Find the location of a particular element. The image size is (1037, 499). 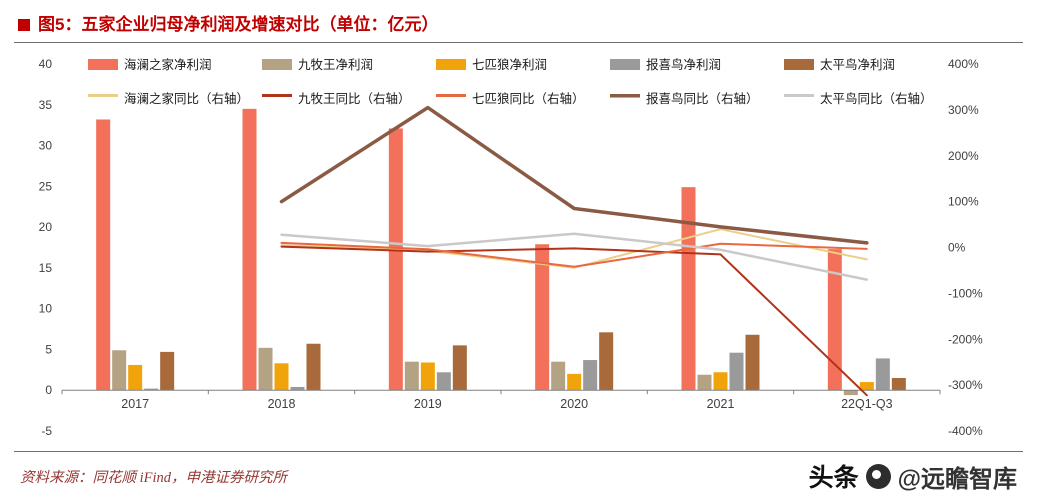

figure-title: 图5：五家企业归母净利润及增速对比（单位：亿元） is located at coordinates (238, 24).